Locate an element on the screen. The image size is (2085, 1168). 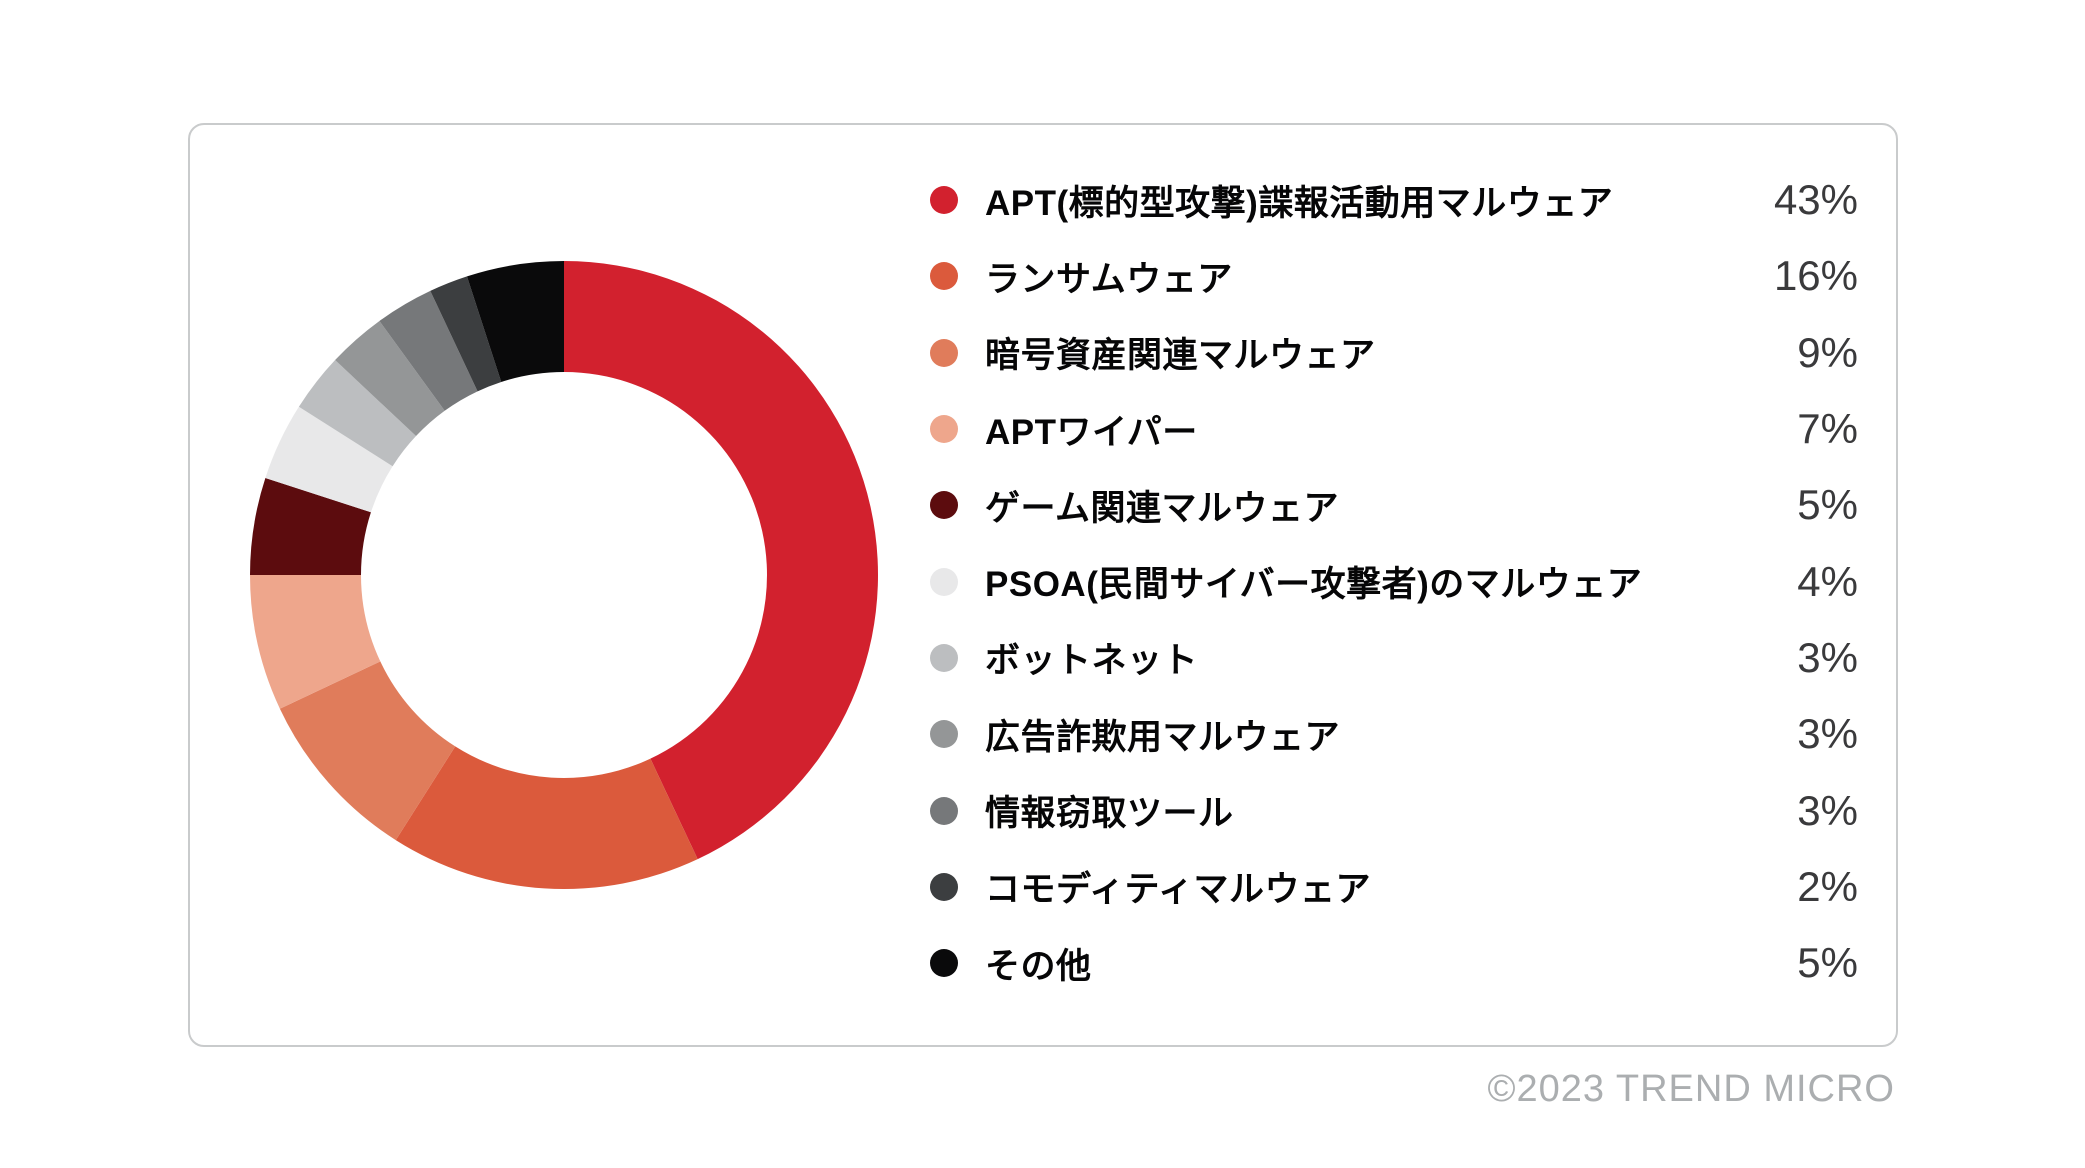
legend-item-value: 9% is located at coordinates (1827, 352).